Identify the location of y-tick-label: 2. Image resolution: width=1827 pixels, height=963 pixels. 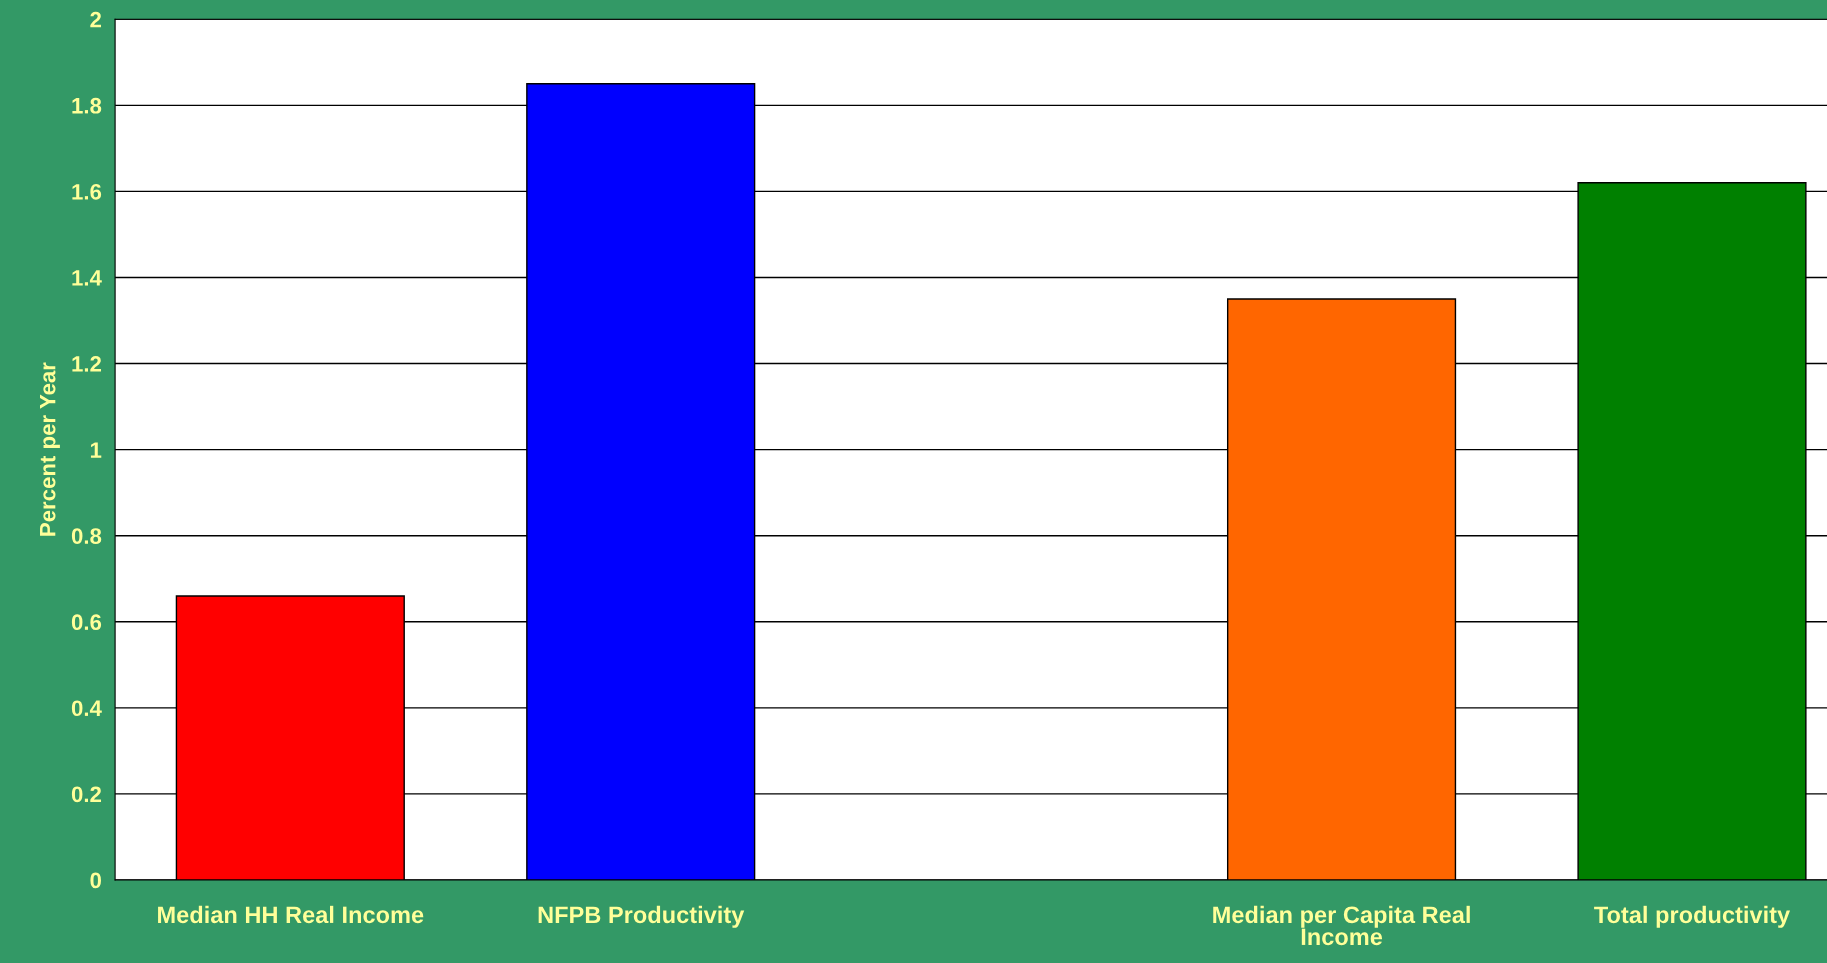
(96, 19).